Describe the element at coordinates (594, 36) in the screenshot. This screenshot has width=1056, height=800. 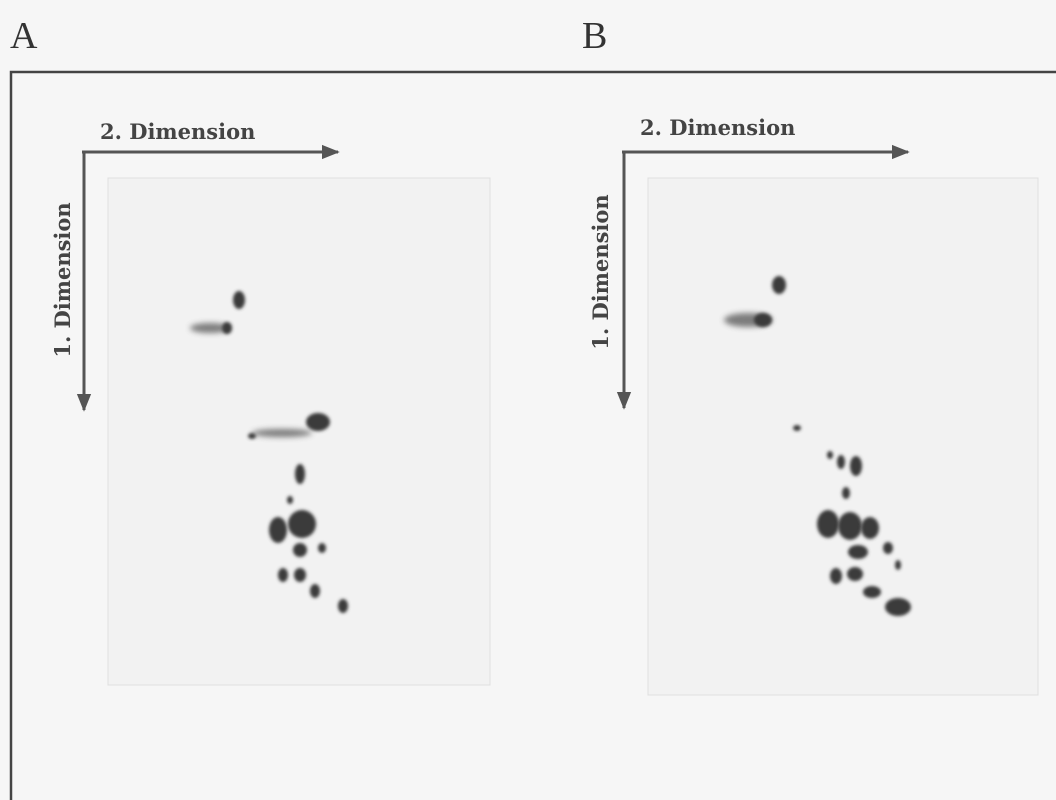
I see `panel-letter: B` at that location.